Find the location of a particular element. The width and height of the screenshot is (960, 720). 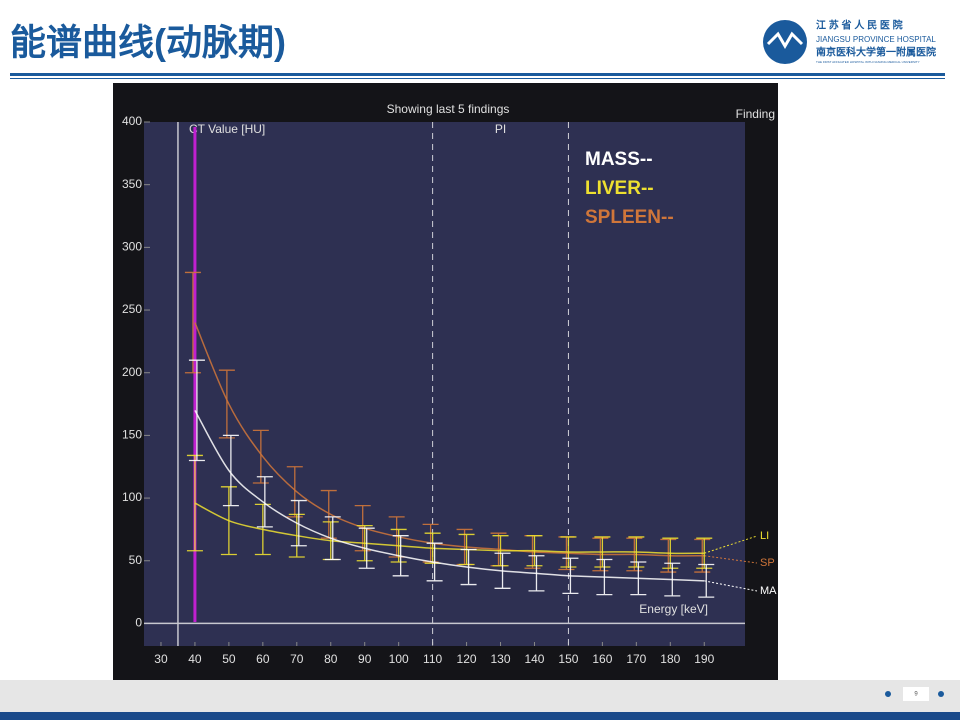

footer-bar is located at coordinates (480, 716).